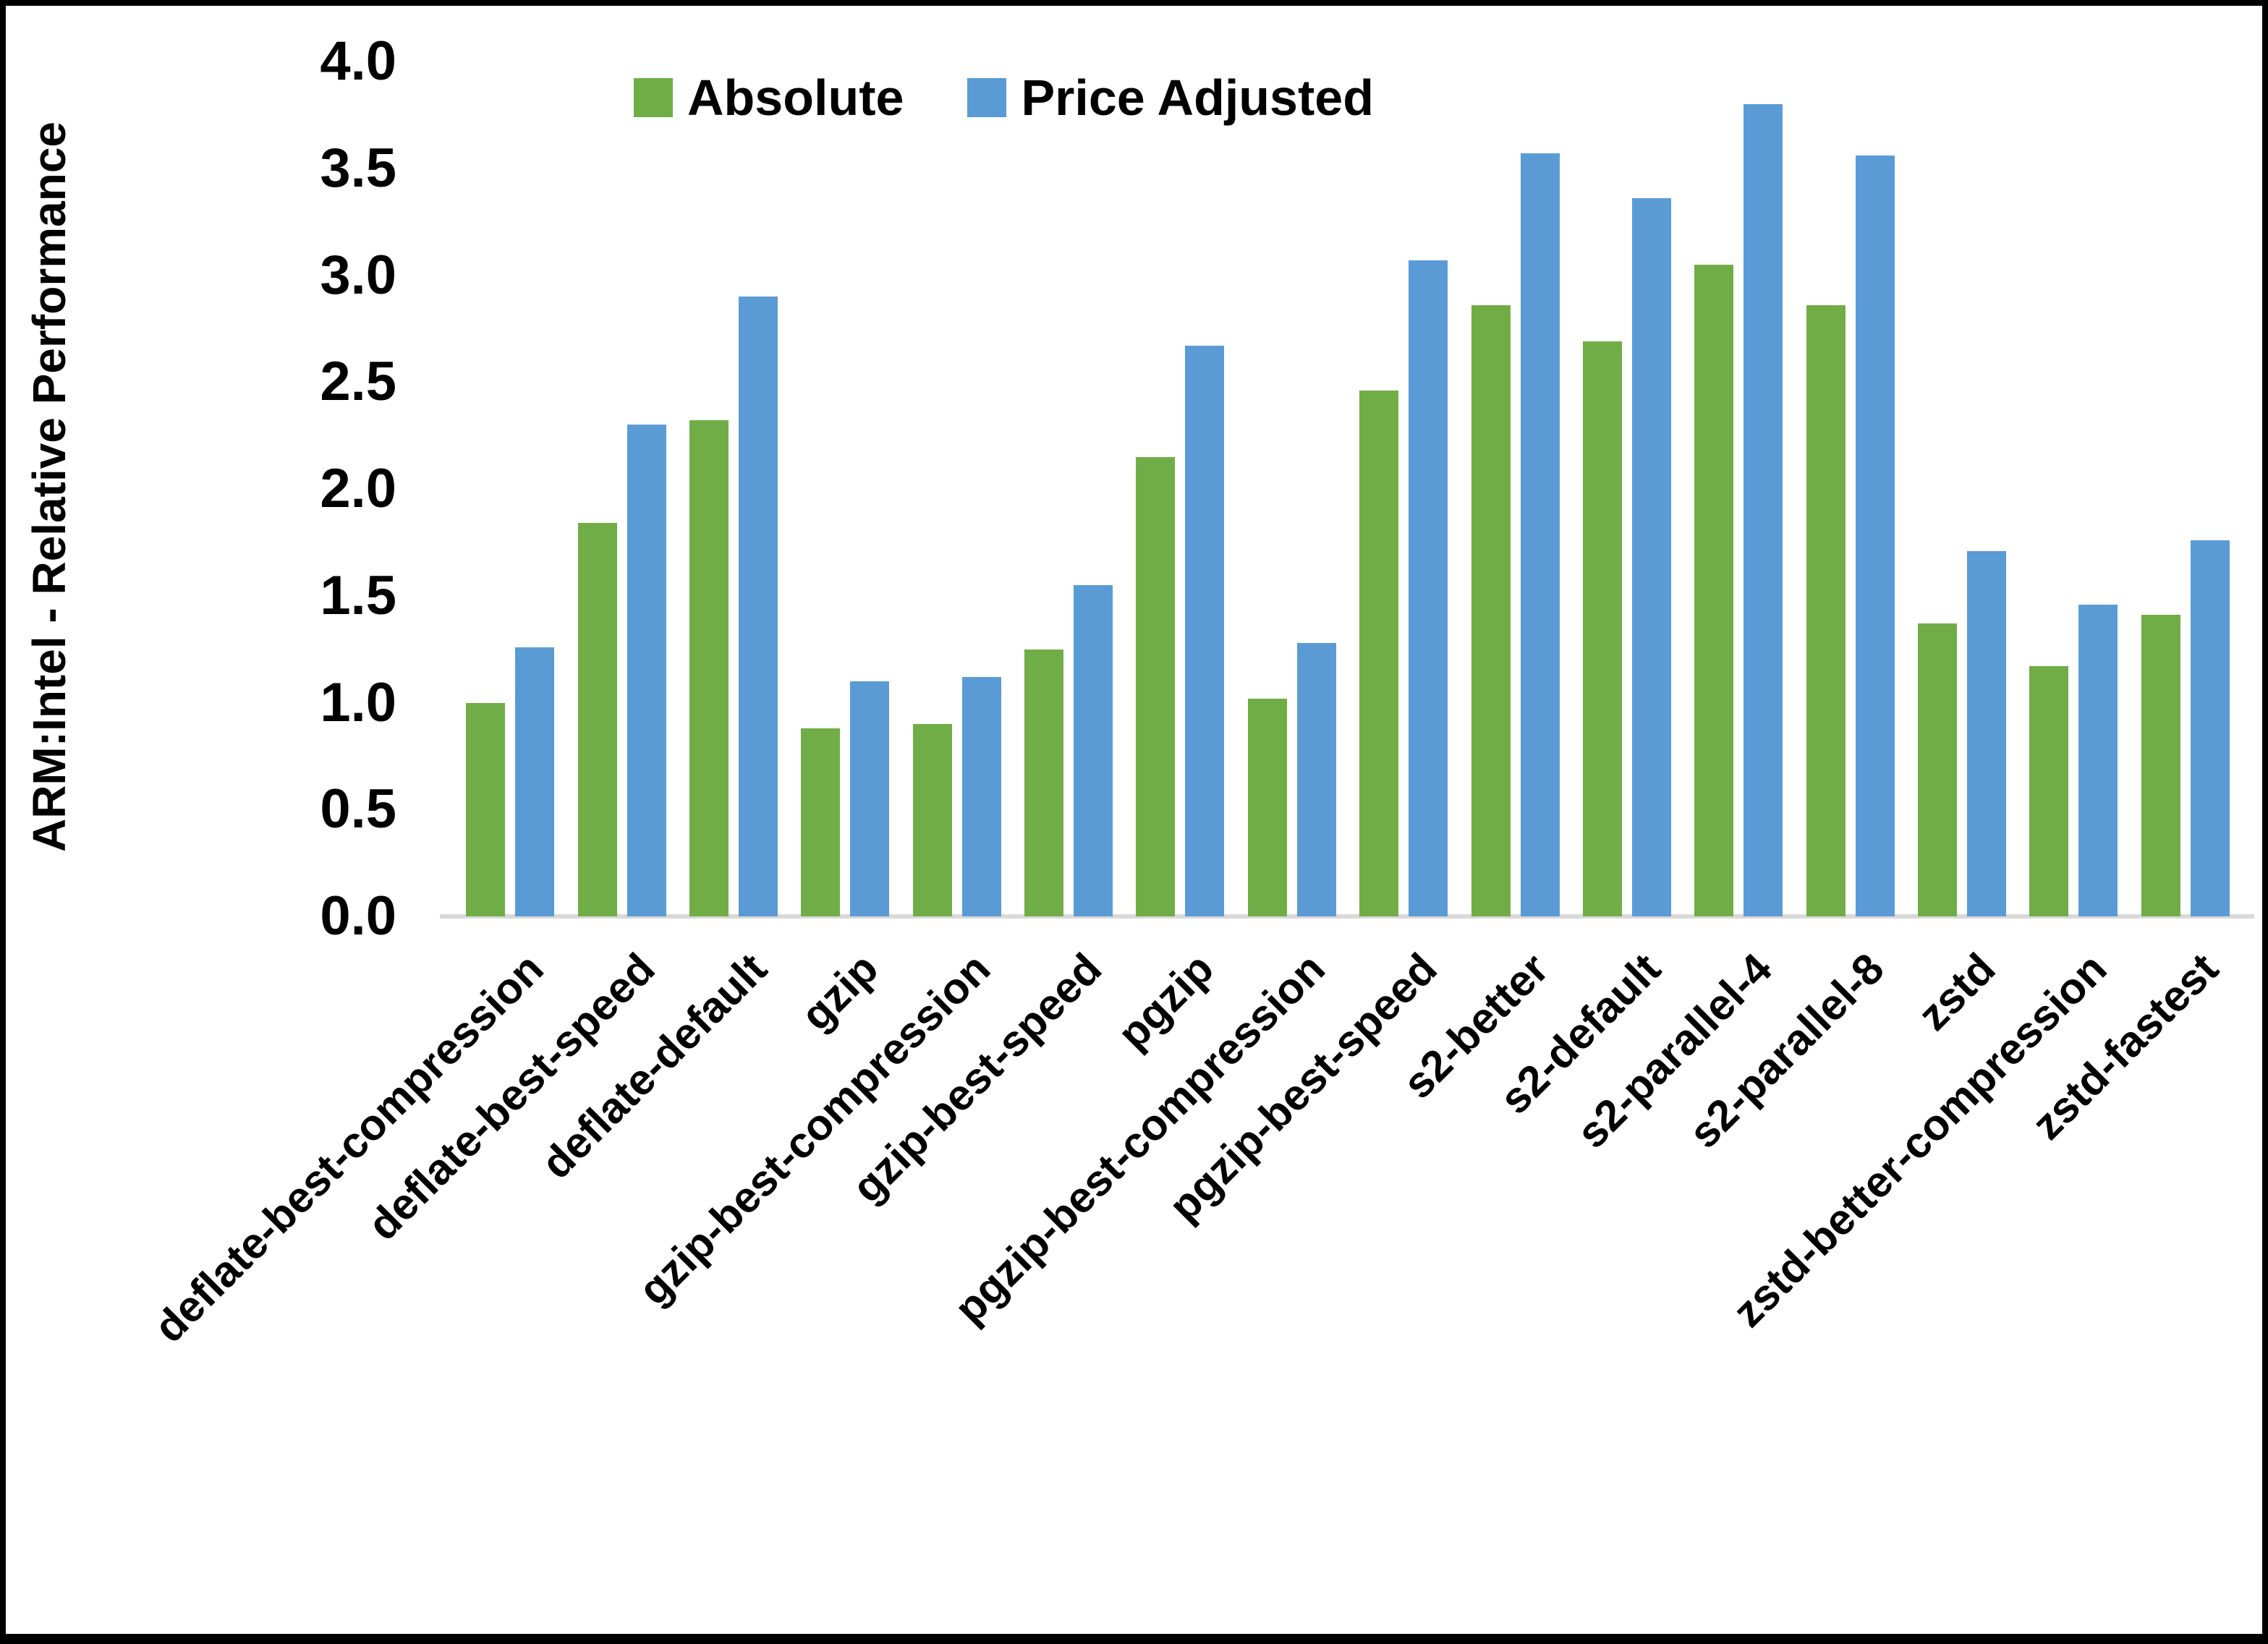 The height and width of the screenshot is (1644, 2268). What do you see at coordinates (1044, 782) in the screenshot?
I see `bar-absolute-gzip-best-speed` at bounding box center [1044, 782].